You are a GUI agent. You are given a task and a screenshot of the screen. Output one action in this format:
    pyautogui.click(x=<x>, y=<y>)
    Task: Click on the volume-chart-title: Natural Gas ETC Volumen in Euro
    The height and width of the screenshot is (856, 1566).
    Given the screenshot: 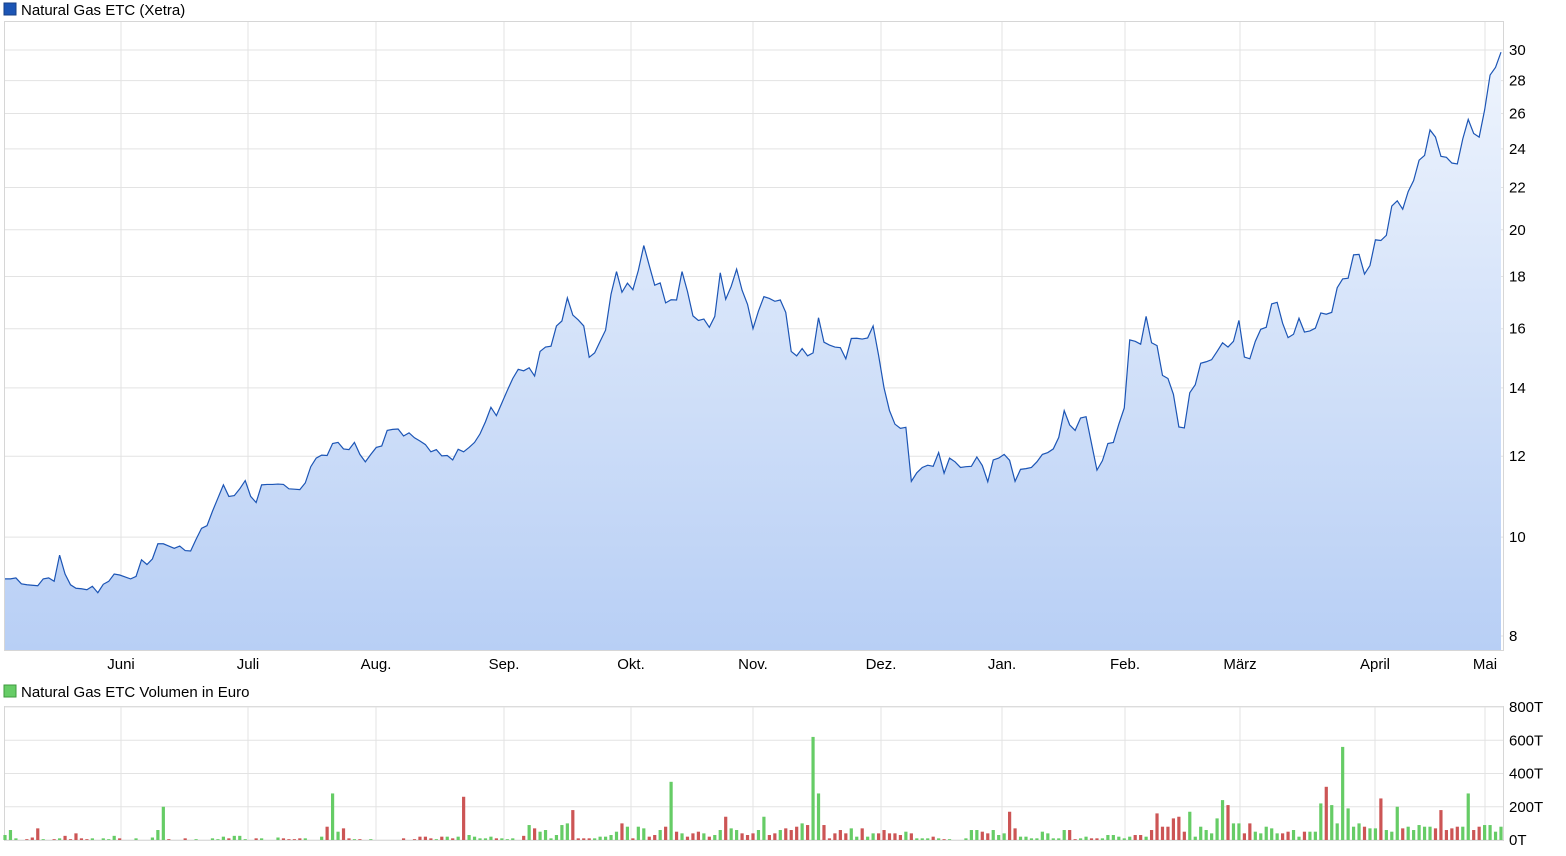 What is the action you would take?
    pyautogui.click(x=135, y=692)
    